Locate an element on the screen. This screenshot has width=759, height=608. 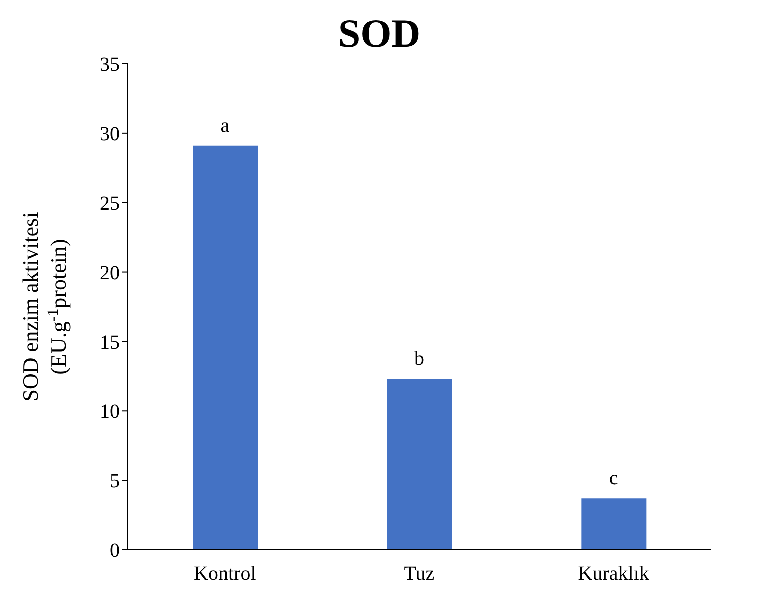
annotation: c is located at coordinates (613, 479).